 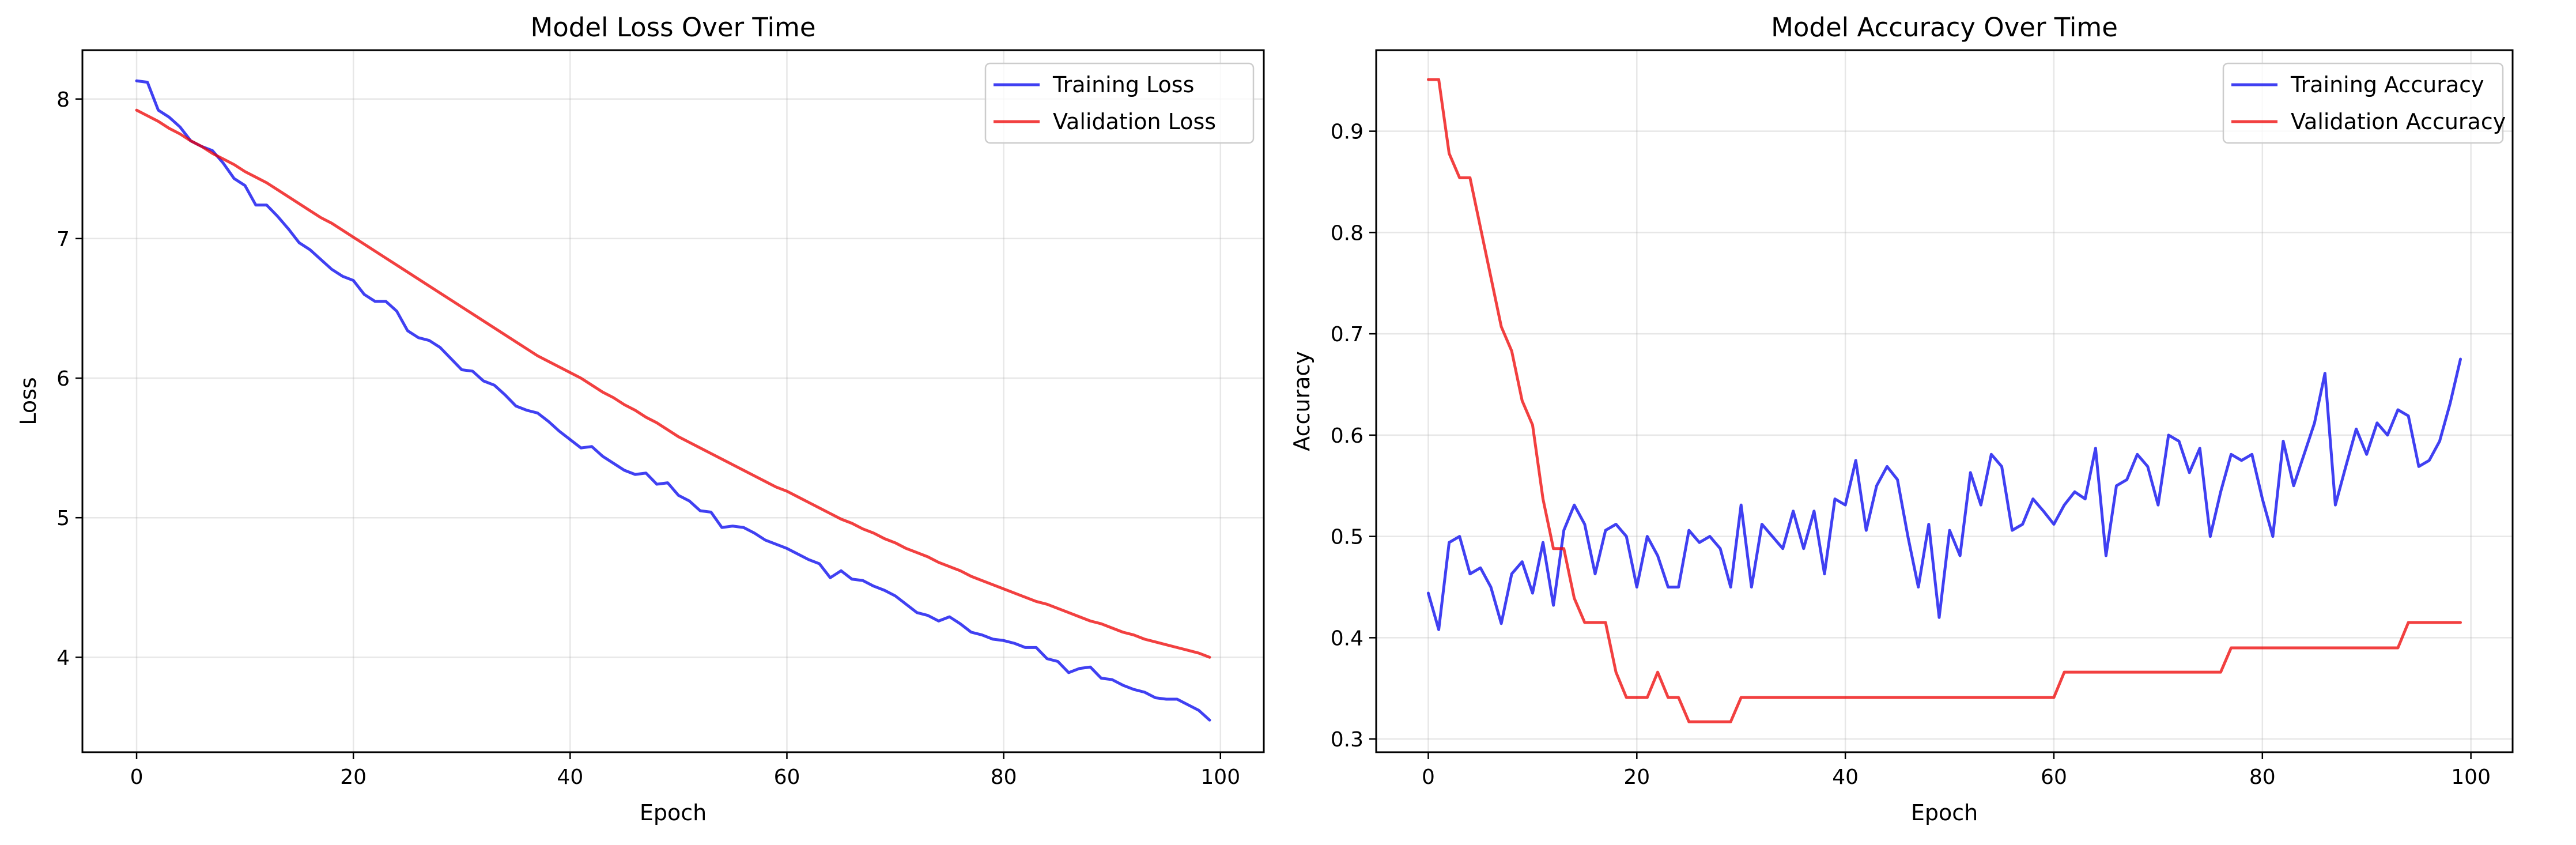 What do you see at coordinates (1347, 436) in the screenshot?
I see `y-tick-label: 0.6` at bounding box center [1347, 436].